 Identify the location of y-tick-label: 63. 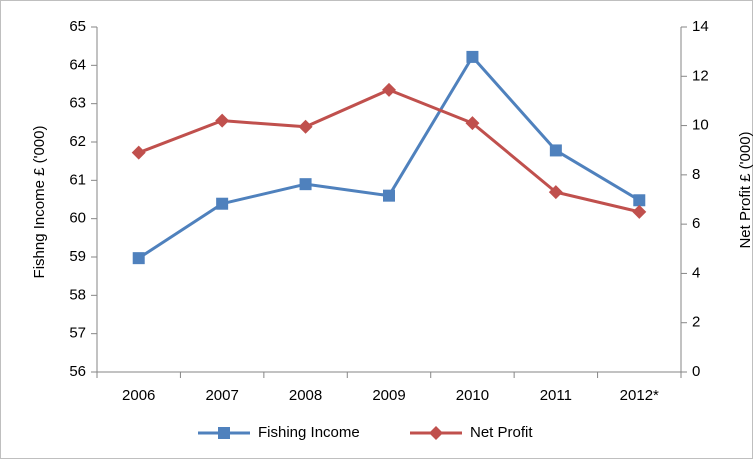
(77, 103).